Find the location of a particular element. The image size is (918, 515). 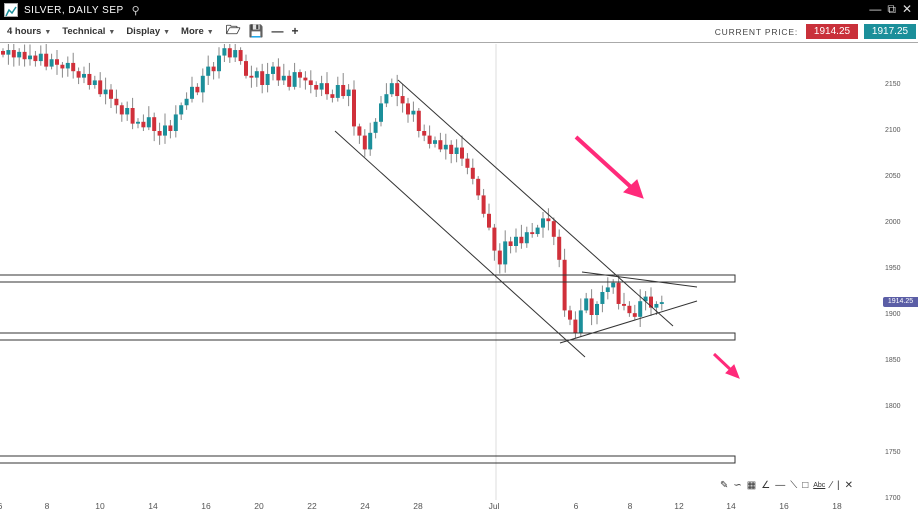

price-tick-label: 2050 is located at coordinates (893, 176).